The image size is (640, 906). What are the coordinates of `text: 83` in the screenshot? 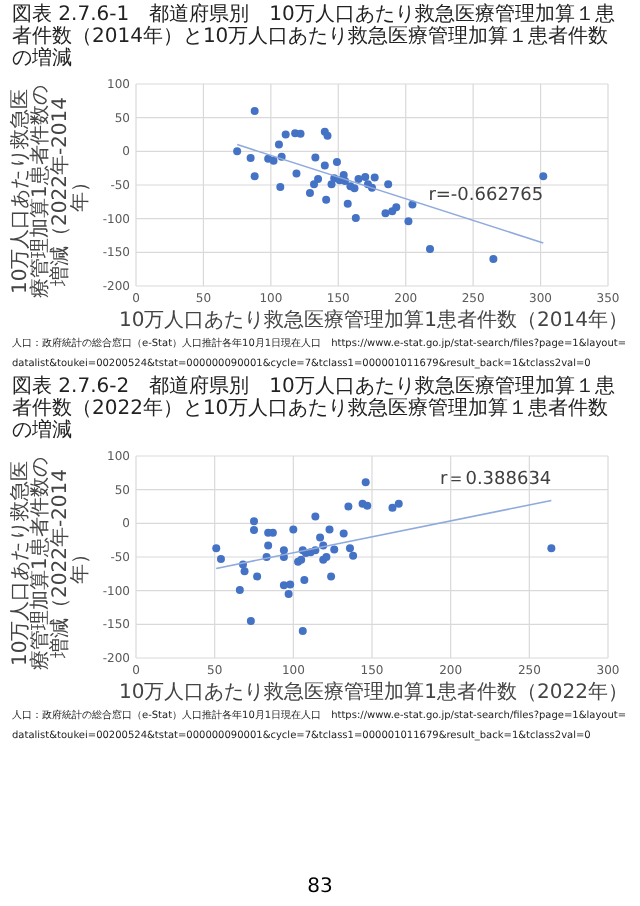 It's located at (320, 887).